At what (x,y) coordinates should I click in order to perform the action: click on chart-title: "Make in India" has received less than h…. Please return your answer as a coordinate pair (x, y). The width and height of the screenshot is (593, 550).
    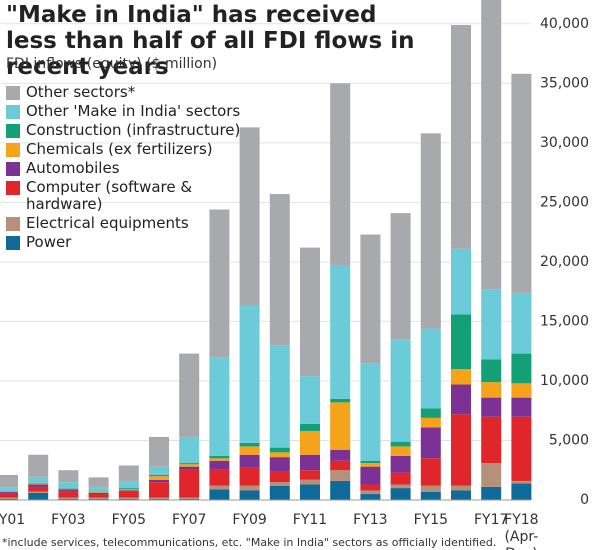
    Looking at the image, I should click on (210, 41).